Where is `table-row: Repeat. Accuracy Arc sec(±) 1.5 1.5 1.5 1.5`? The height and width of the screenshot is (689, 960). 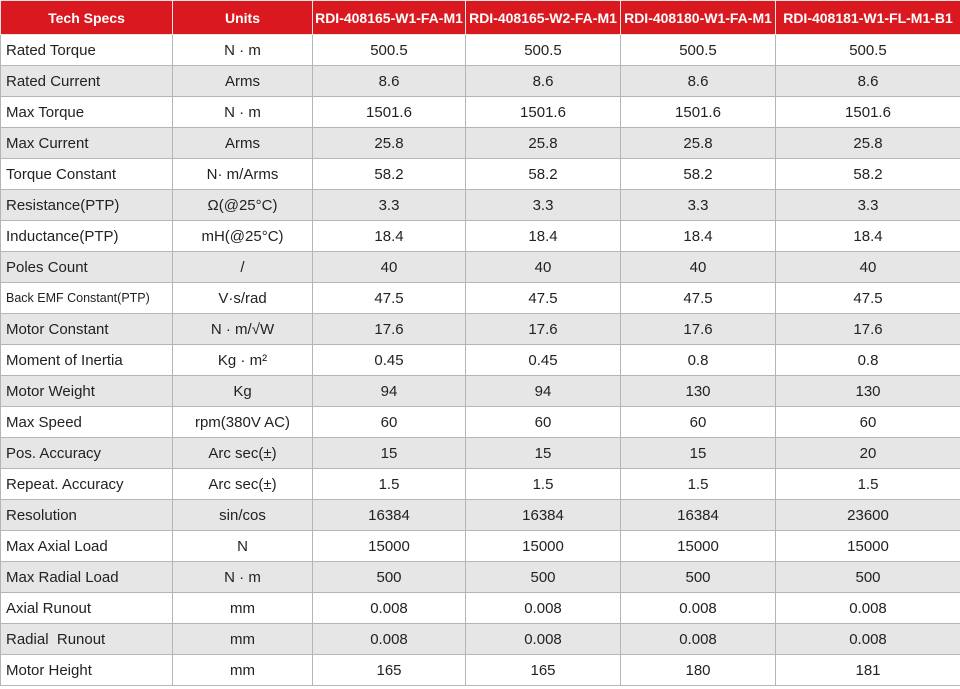
table-row: Repeat. Accuracy Arc sec(±) 1.5 1.5 1.5 1.5 is located at coordinates (480, 484).